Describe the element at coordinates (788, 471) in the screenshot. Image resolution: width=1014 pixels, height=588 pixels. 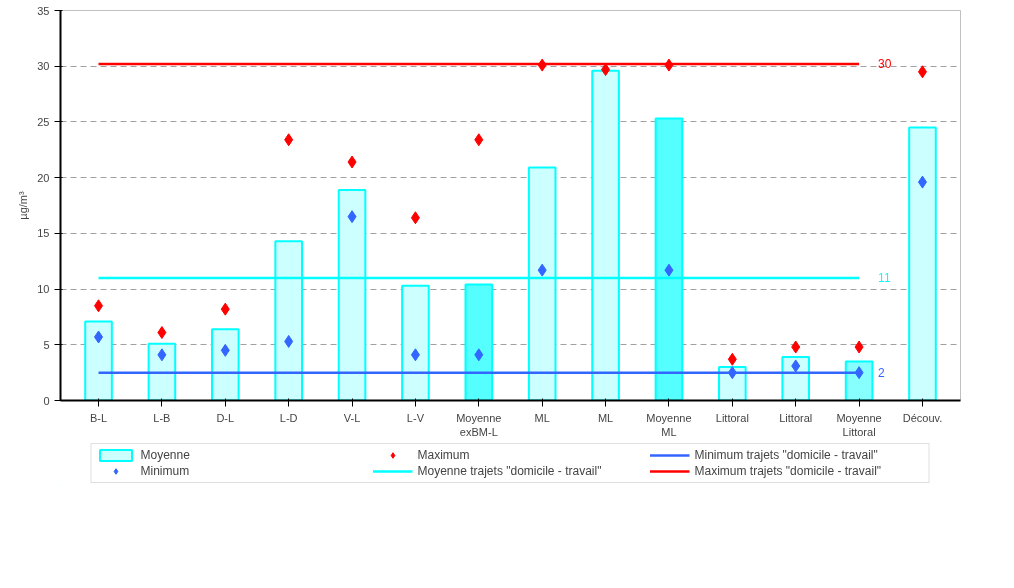
I see `legend-label: Maximum trajets "domicile - travail"` at that location.